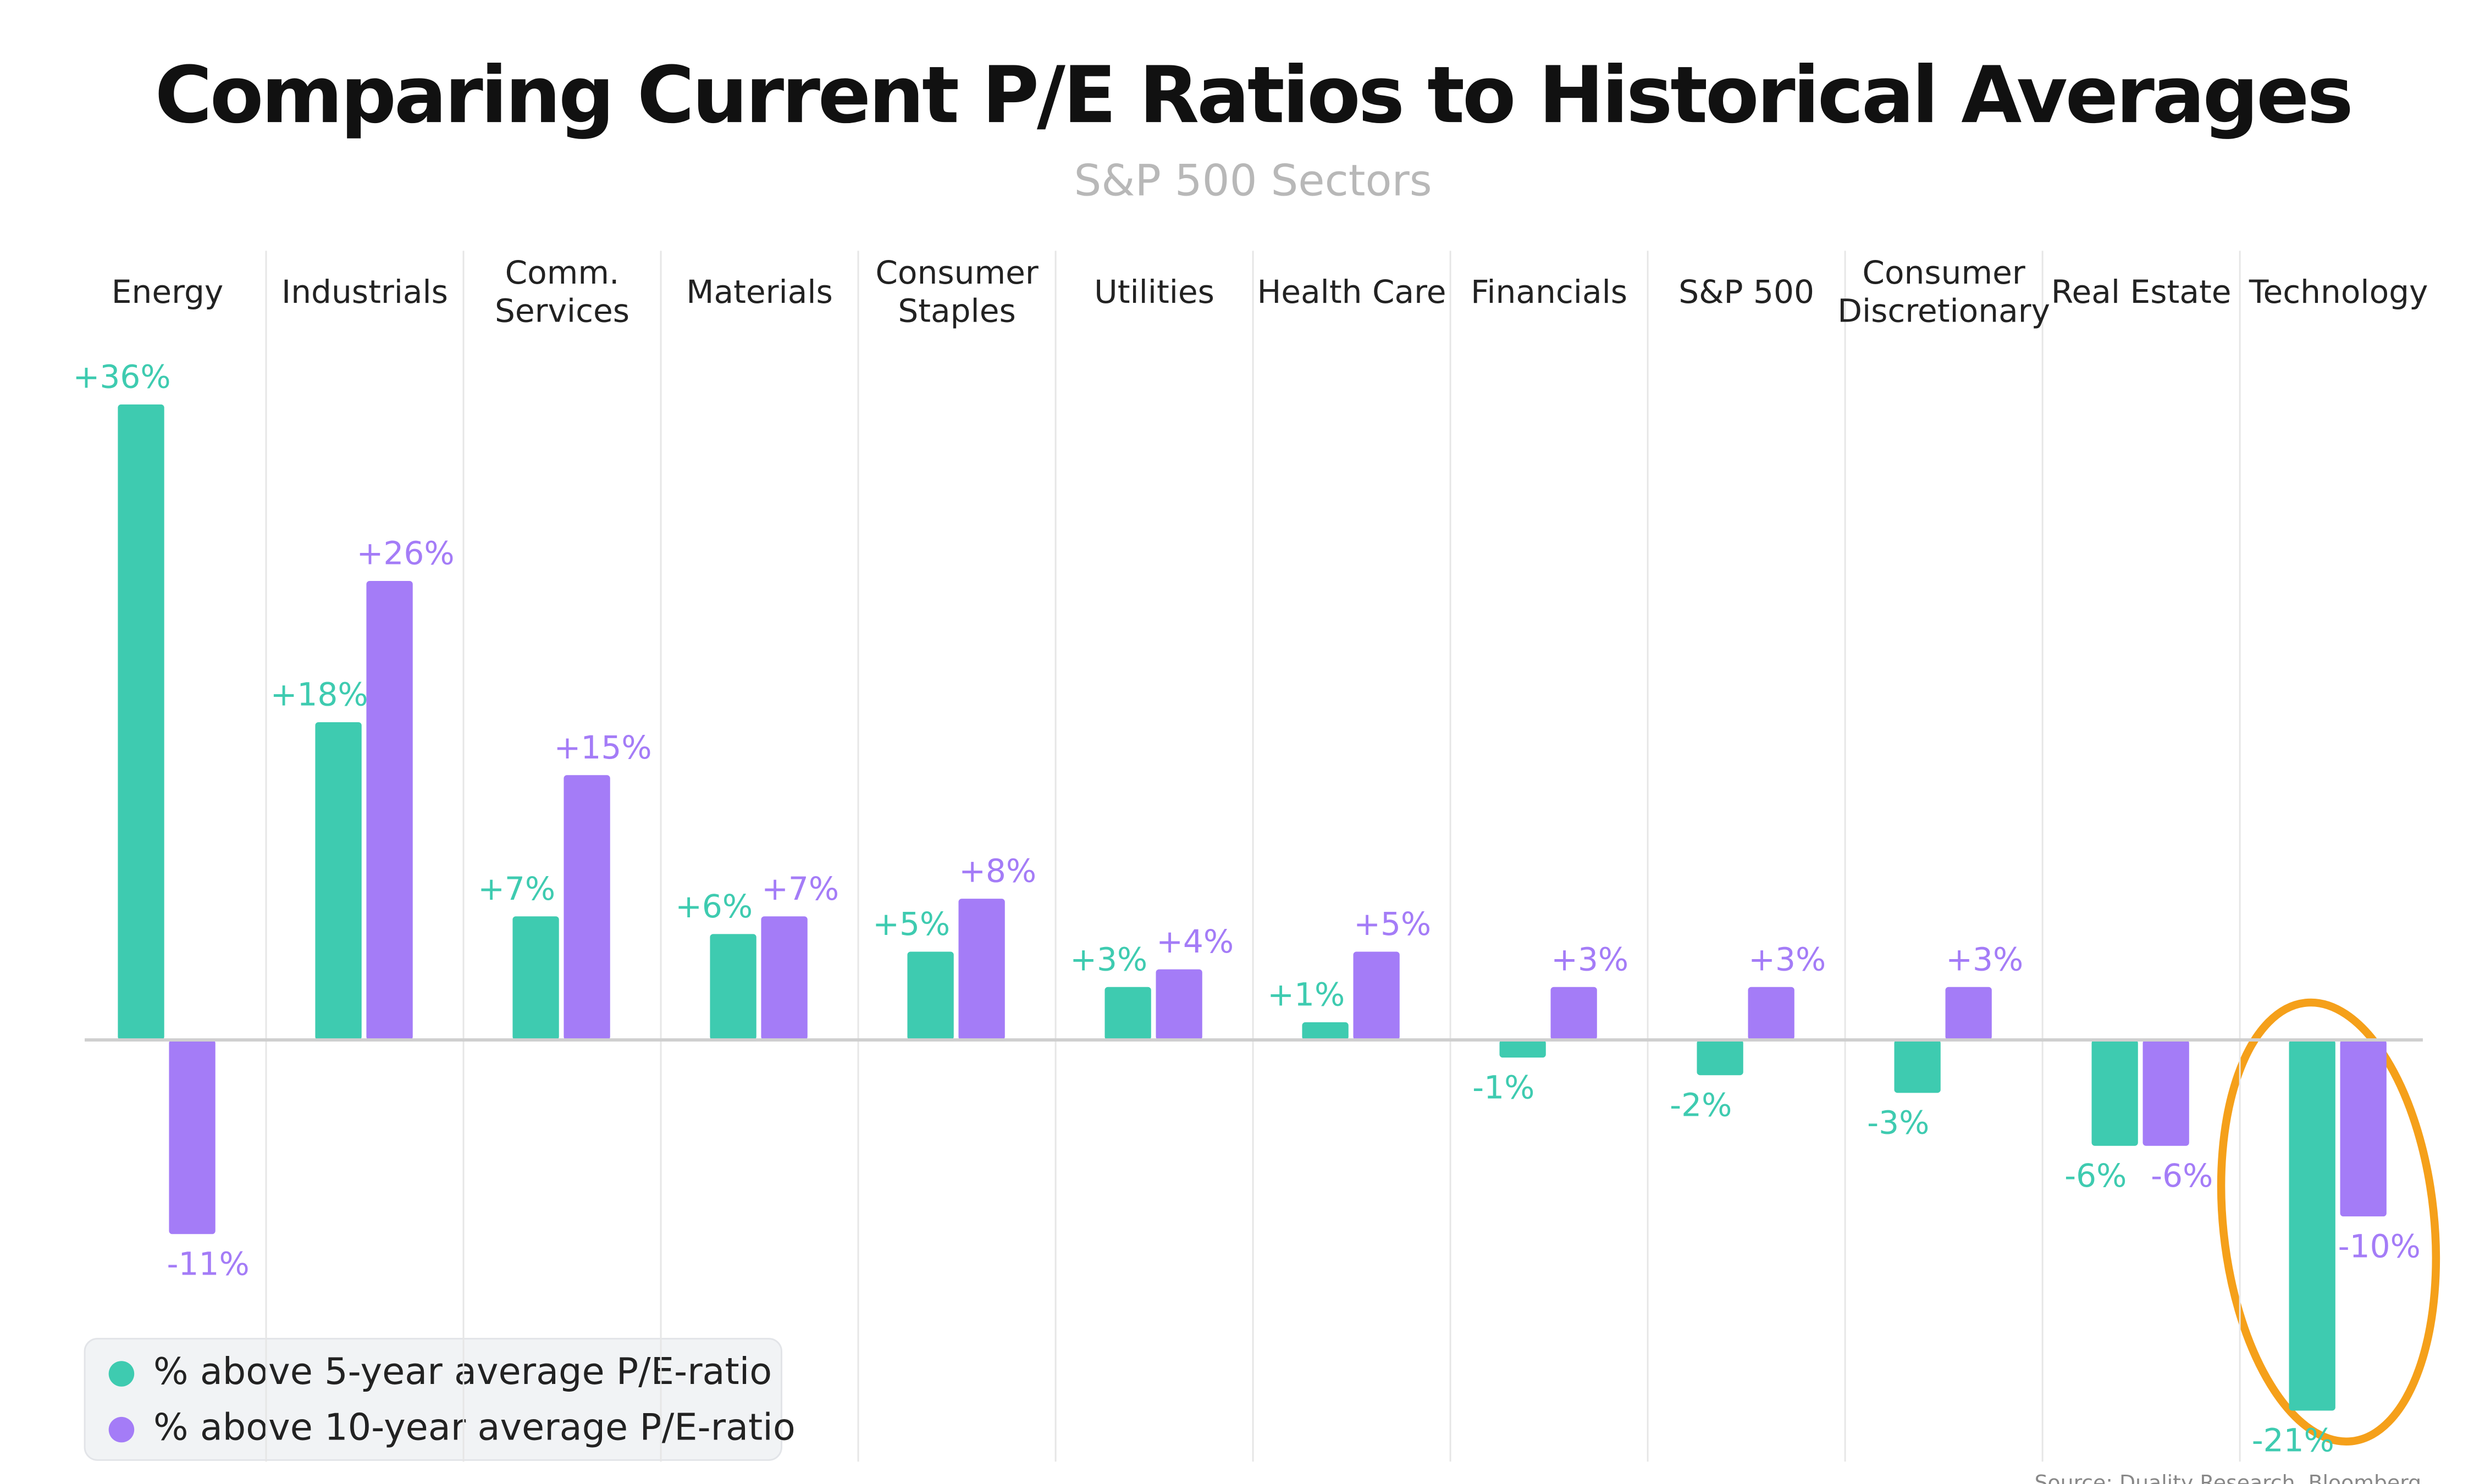  I want to click on x-tick-label: Utilities, so click(1154, 292).